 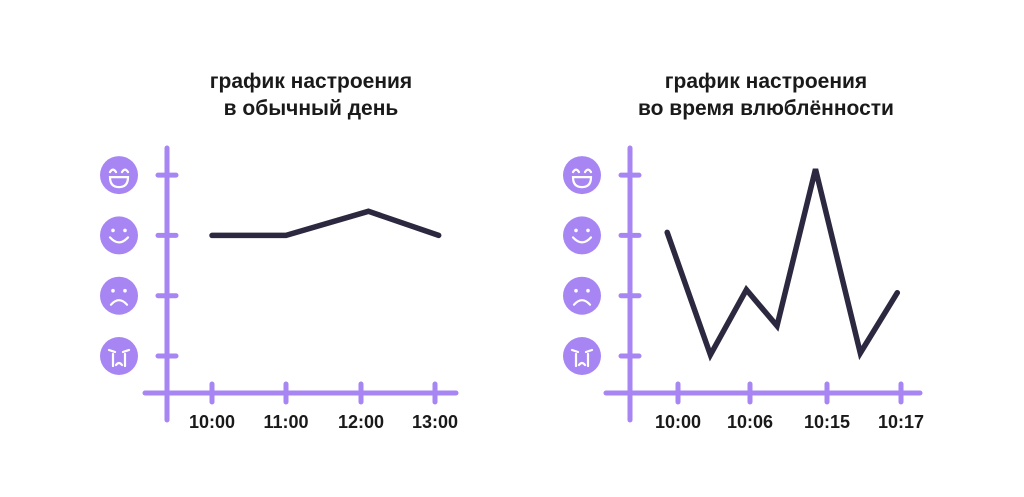 What do you see at coordinates (766, 108) in the screenshot?
I see `chart-title-line-2: во время влюблённости` at bounding box center [766, 108].